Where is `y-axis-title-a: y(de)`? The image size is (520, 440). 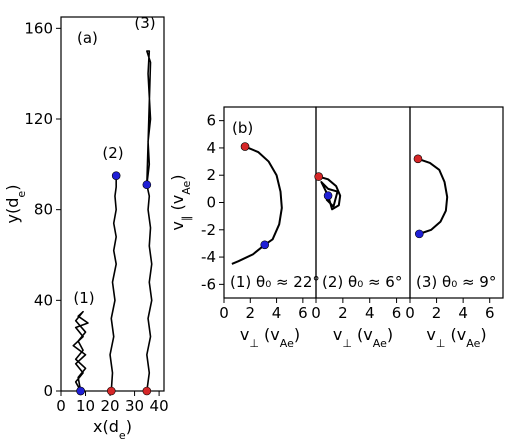 y-axis-title-a: y(de) is located at coordinates (15, 204).